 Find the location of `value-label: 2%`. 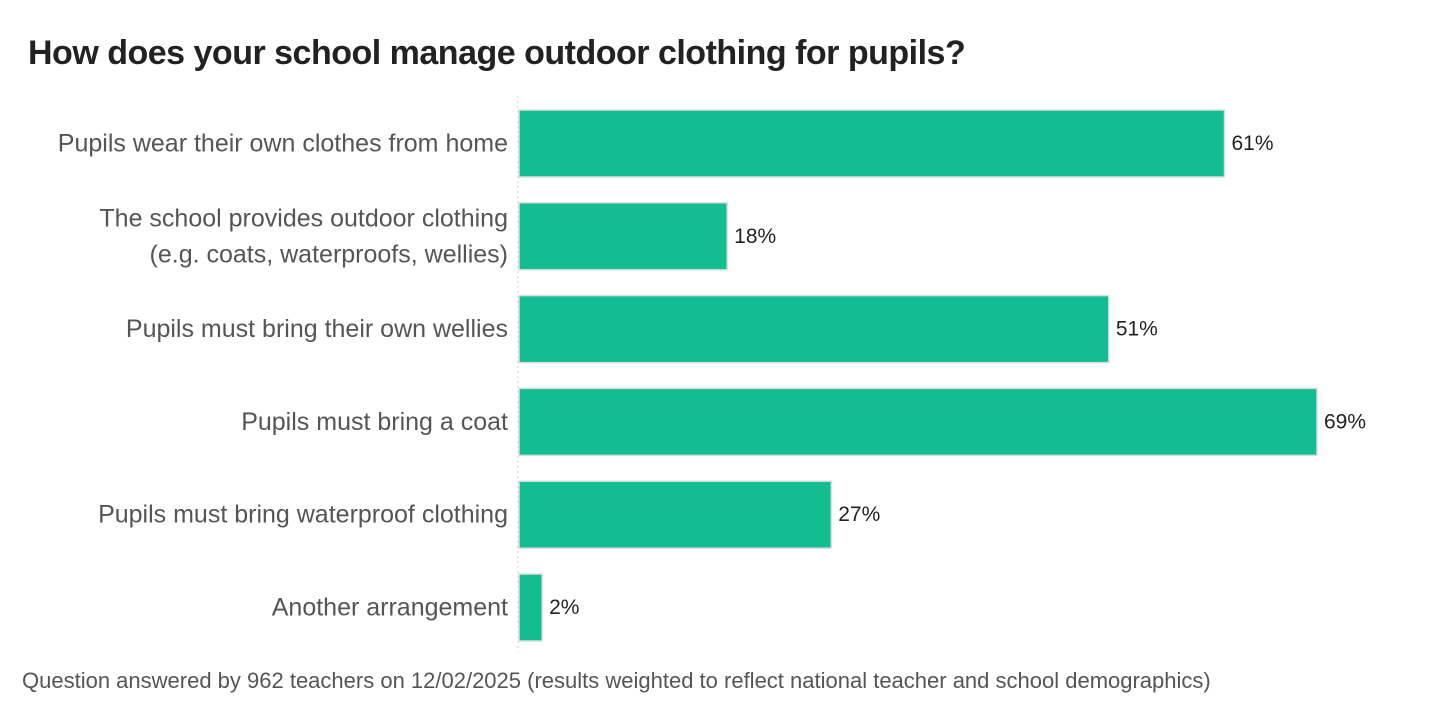

value-label: 2% is located at coordinates (564, 607).